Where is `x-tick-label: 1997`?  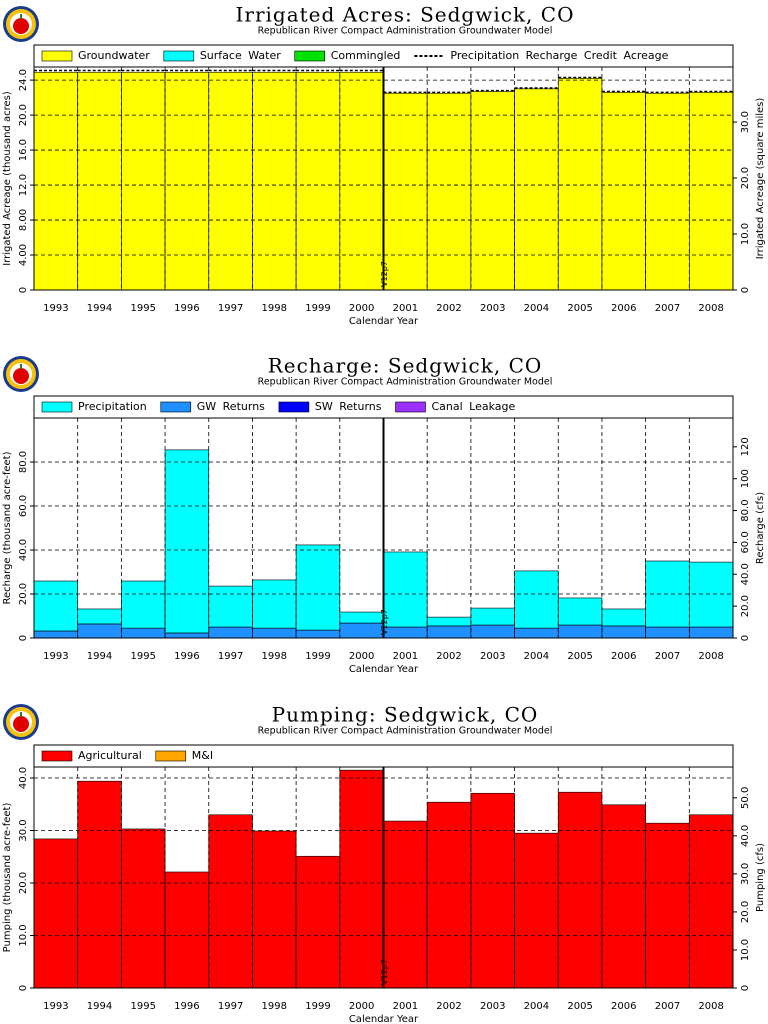 x-tick-label: 1997 is located at coordinates (230, 1006).